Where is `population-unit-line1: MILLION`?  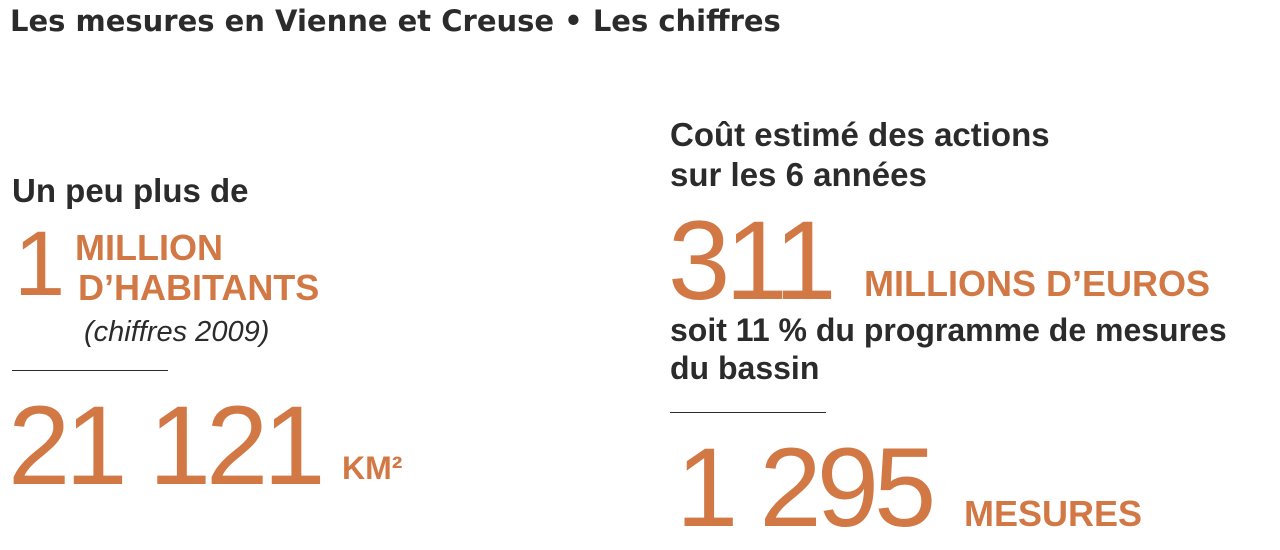
population-unit-line1: MILLION is located at coordinates (149, 247).